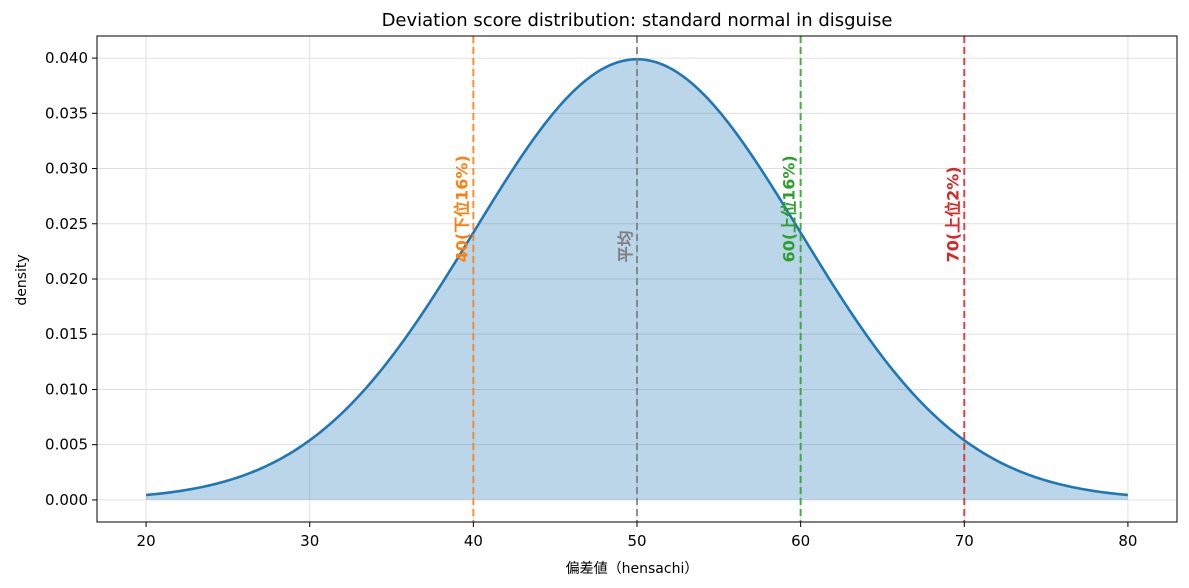  I want to click on y-tick-label: 0.025, so click(66, 224).